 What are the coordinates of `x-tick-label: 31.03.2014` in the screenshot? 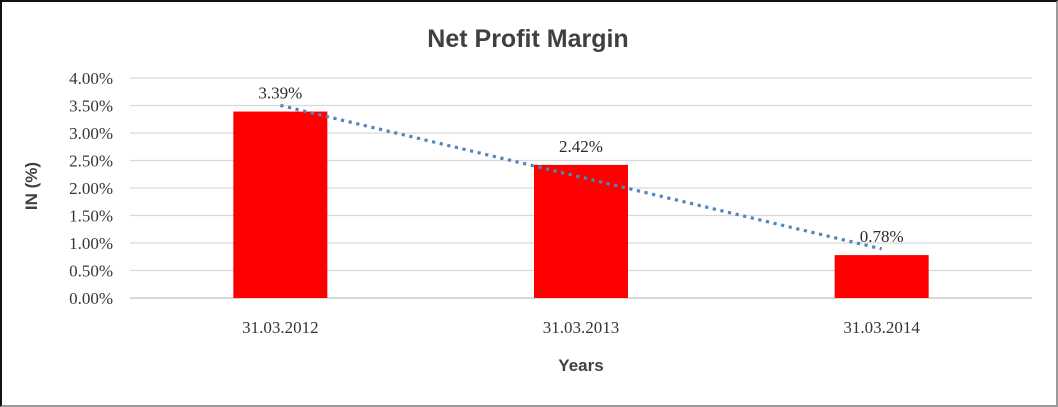 It's located at (881, 327).